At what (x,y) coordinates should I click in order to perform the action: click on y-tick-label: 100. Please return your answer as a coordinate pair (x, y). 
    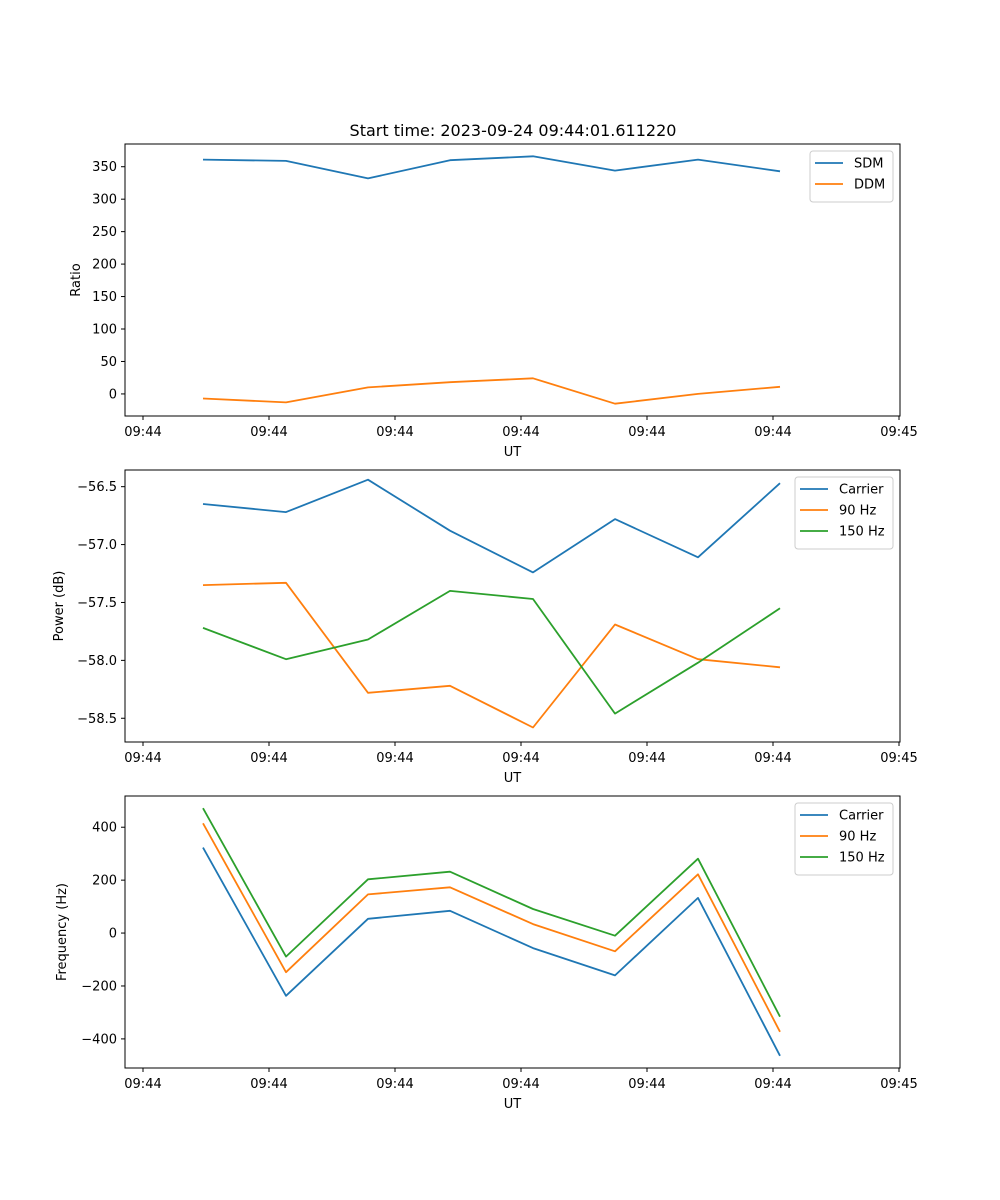
    Looking at the image, I should click on (104, 330).